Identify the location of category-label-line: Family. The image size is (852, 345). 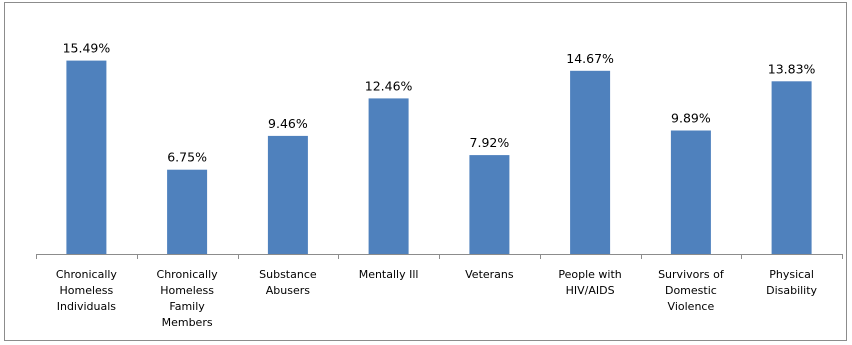
(187, 306).